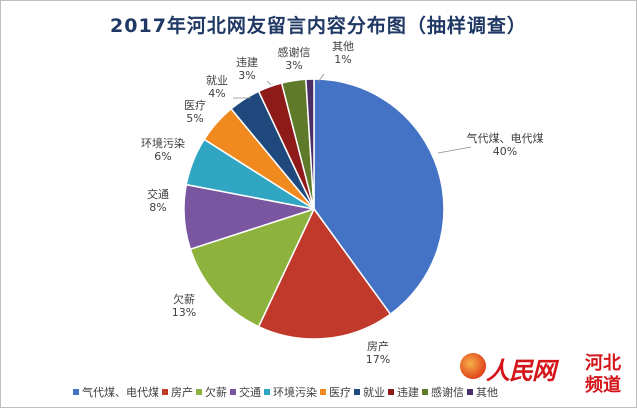 The width and height of the screenshot is (637, 408). What do you see at coordinates (195, 105) in the screenshot?
I see `slice-label-name-5: 医疗` at bounding box center [195, 105].